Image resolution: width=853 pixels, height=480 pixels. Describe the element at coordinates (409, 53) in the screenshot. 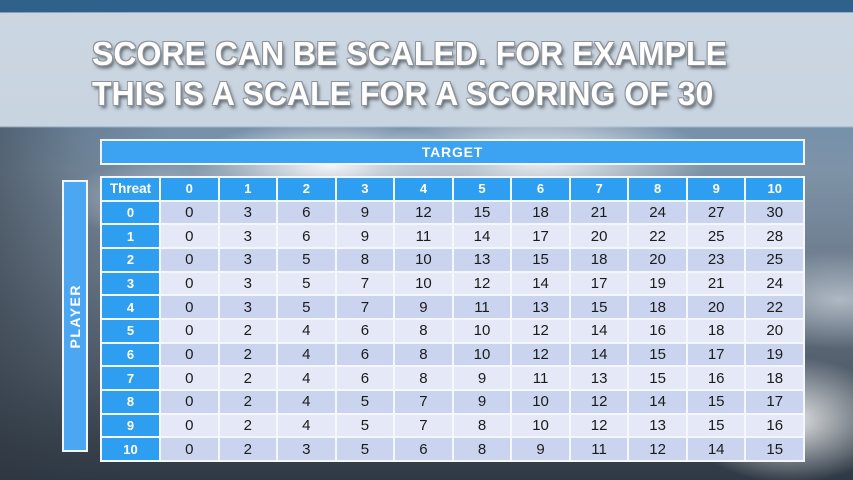

I see `title-line-1: SCORE CAN BE SCALED. FOR EXAMPLE` at that location.